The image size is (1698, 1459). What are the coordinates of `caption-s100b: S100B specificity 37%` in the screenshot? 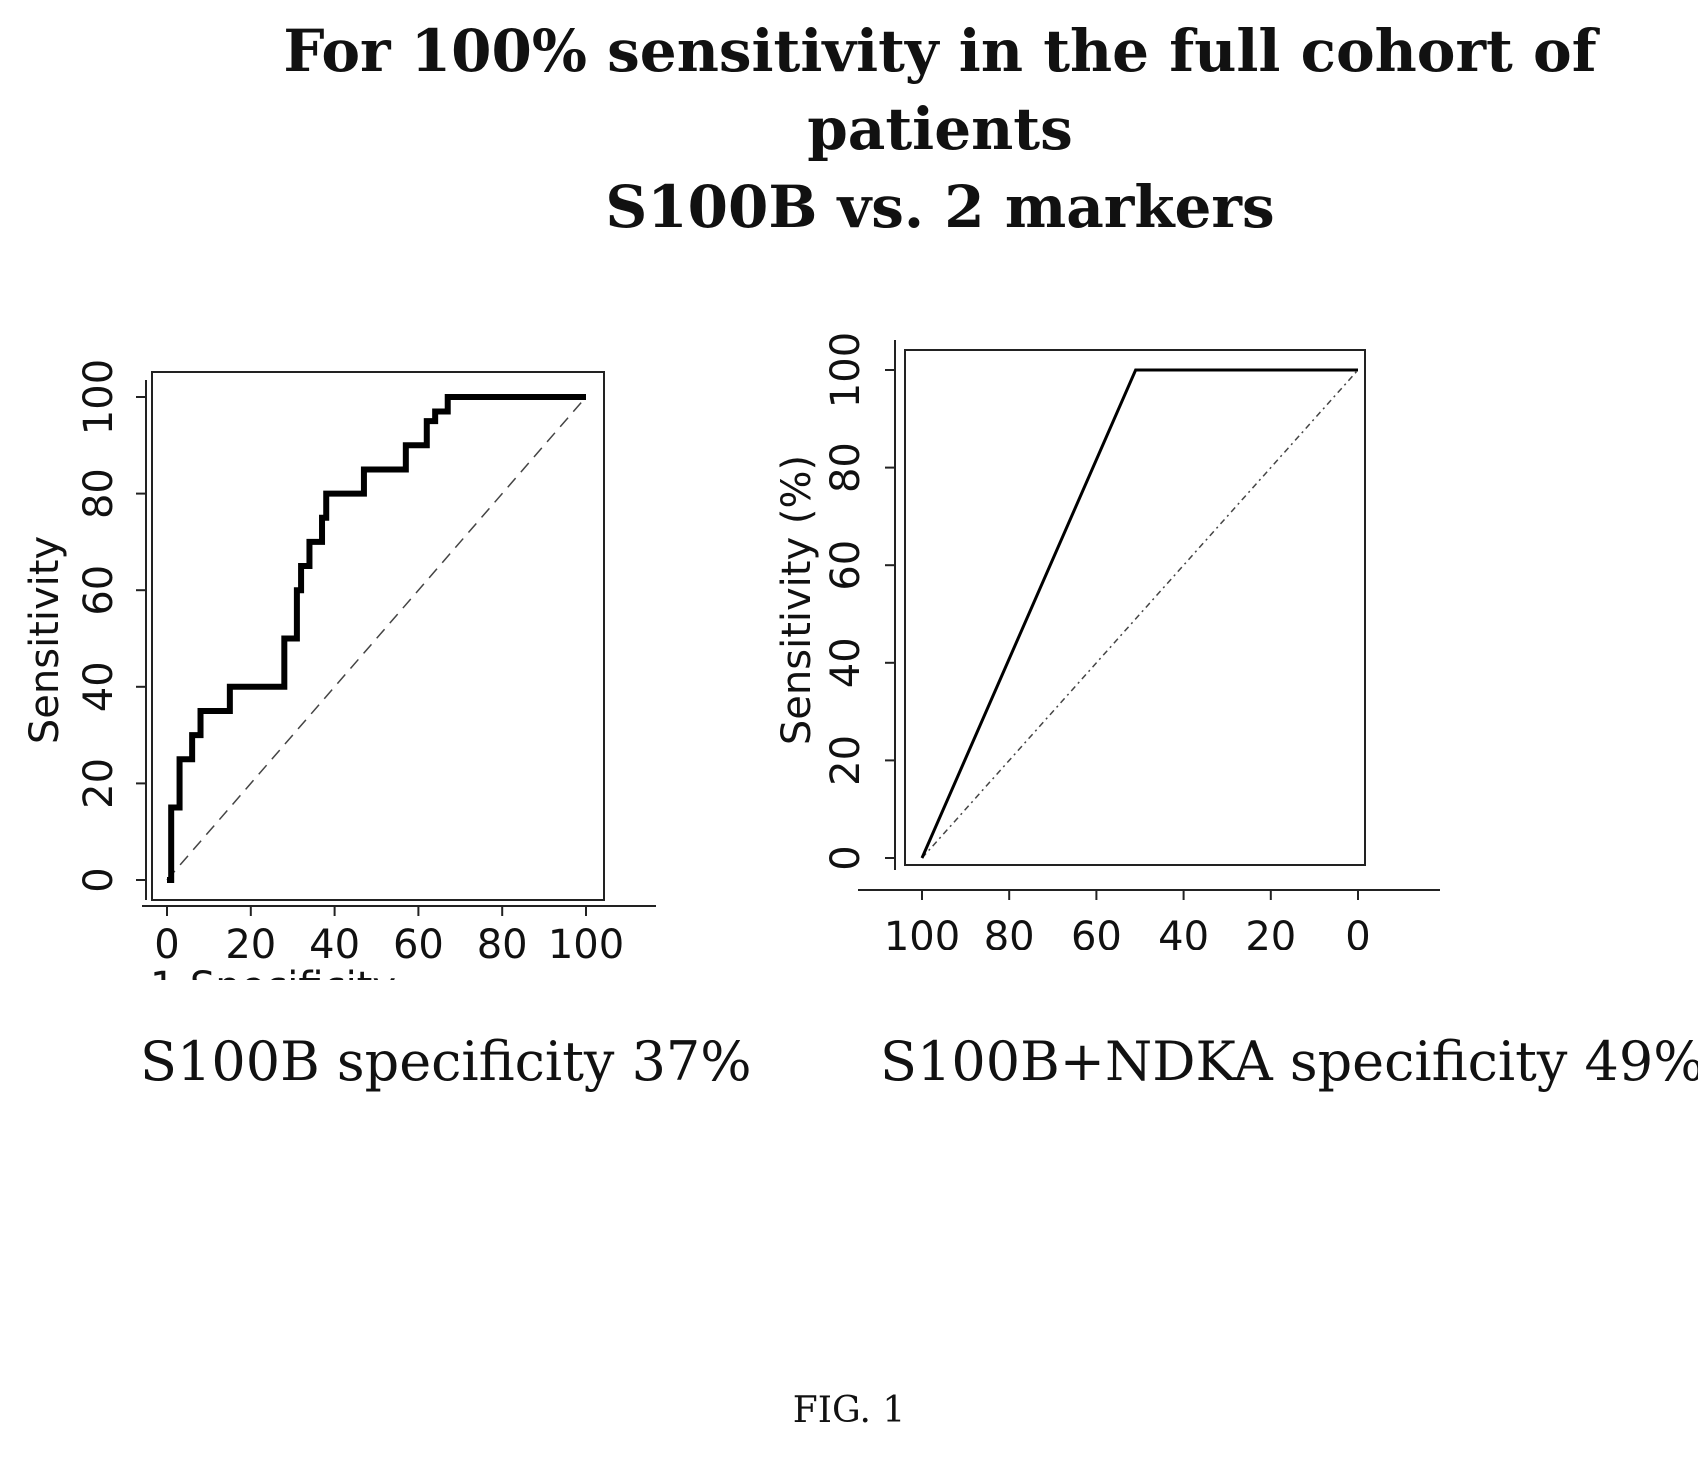 It's located at (446, 1061).